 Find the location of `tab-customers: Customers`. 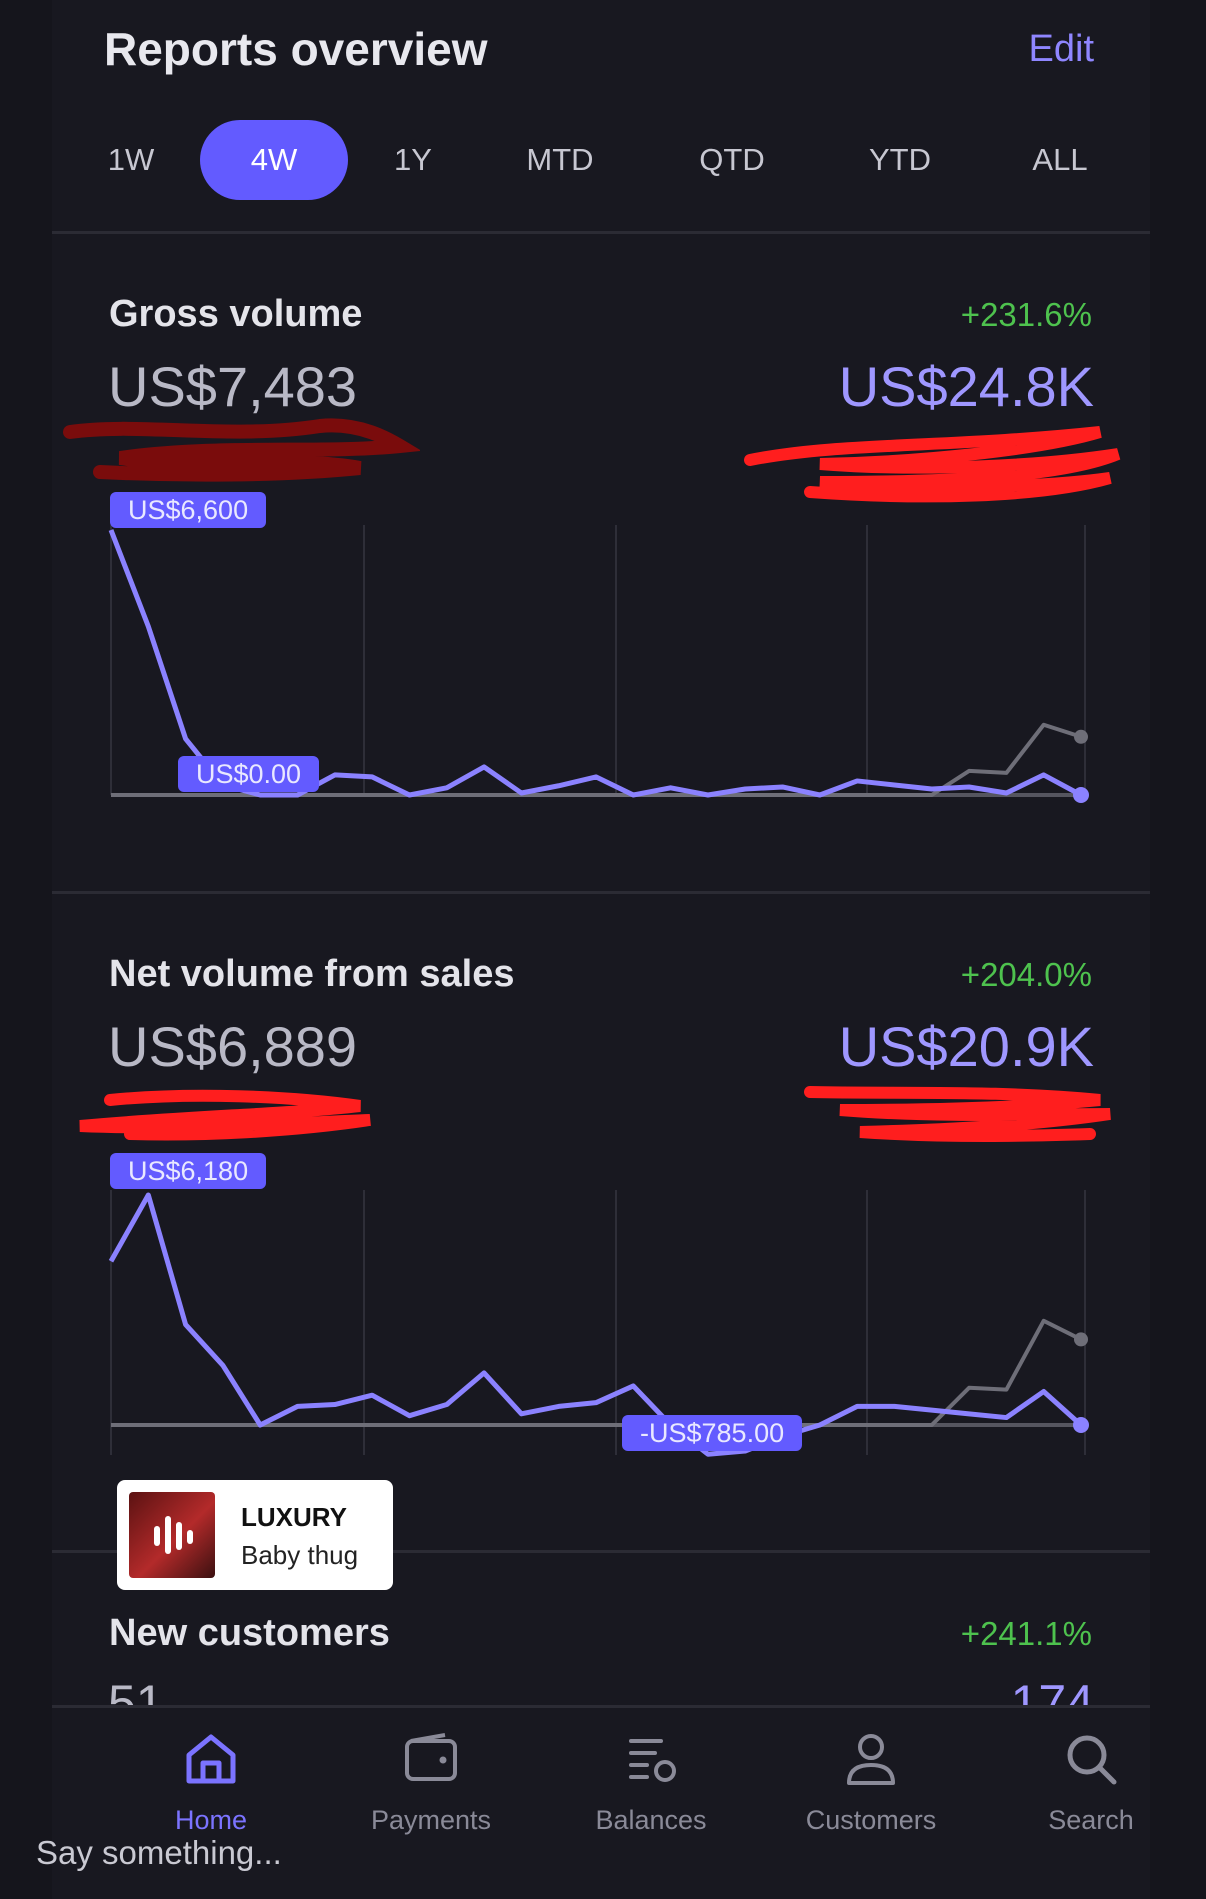

tab-customers: Customers is located at coordinates (871, 1780).